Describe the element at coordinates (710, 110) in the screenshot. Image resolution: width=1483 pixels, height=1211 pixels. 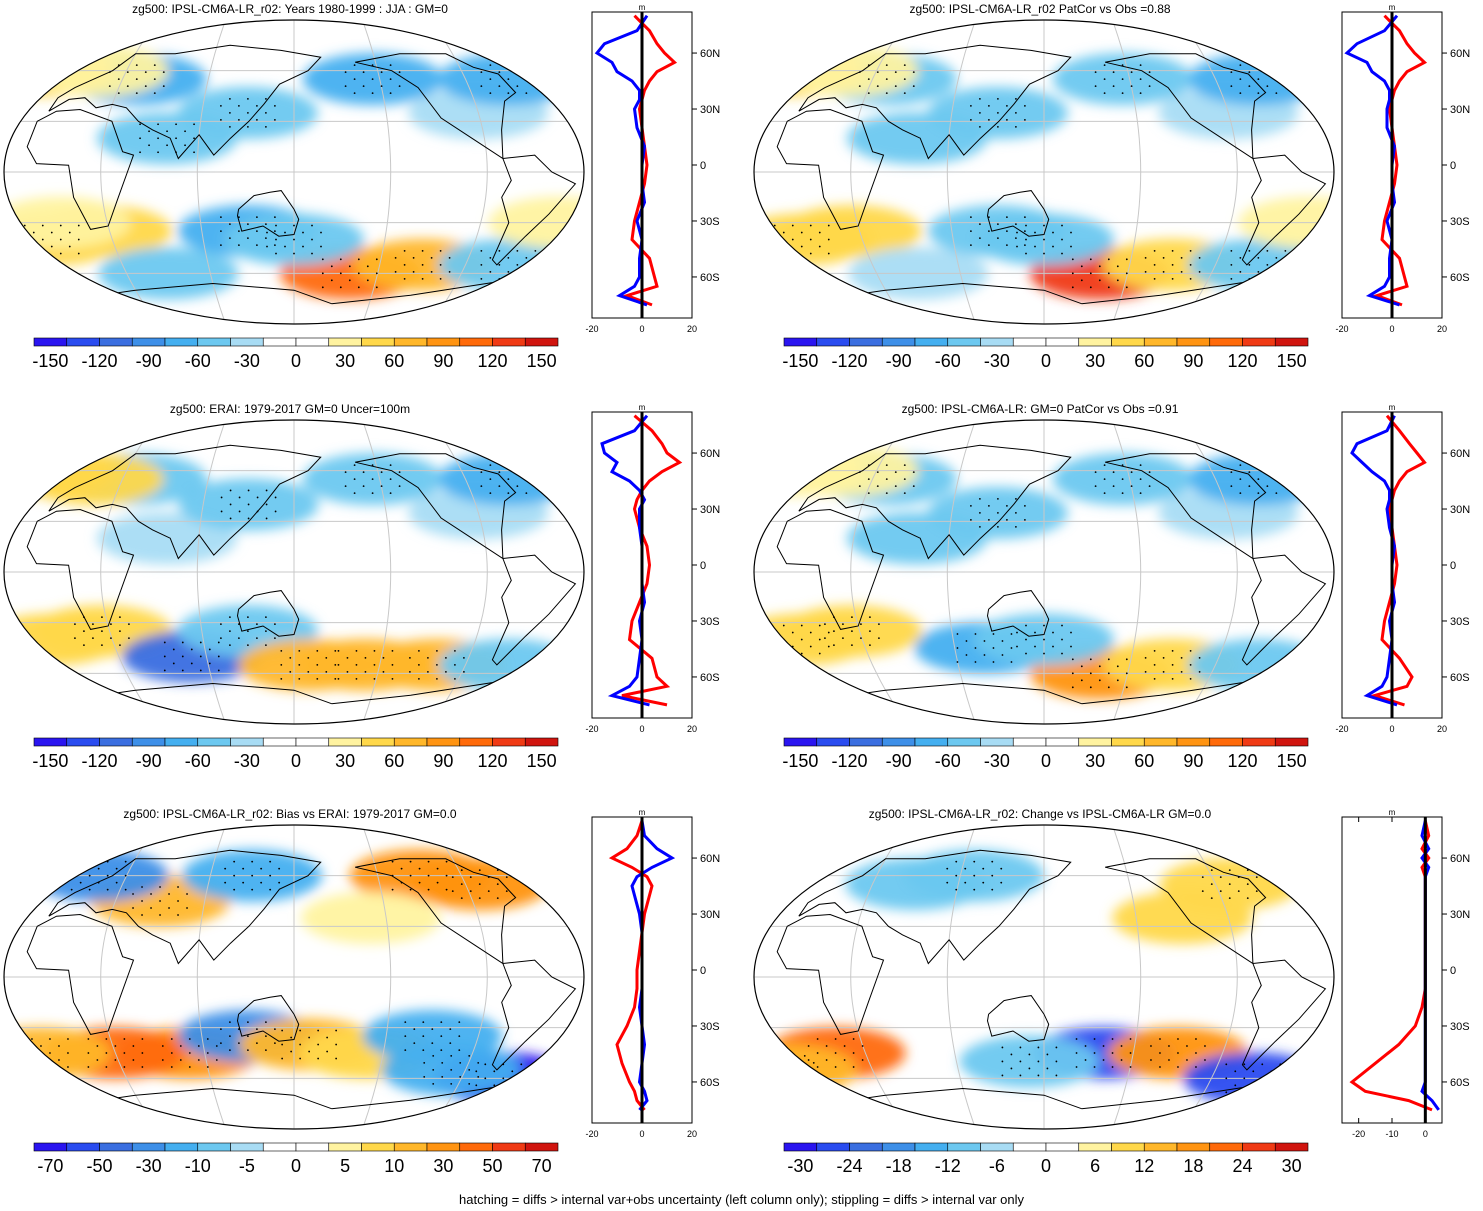
I see `lat-tick-label: 30N` at that location.